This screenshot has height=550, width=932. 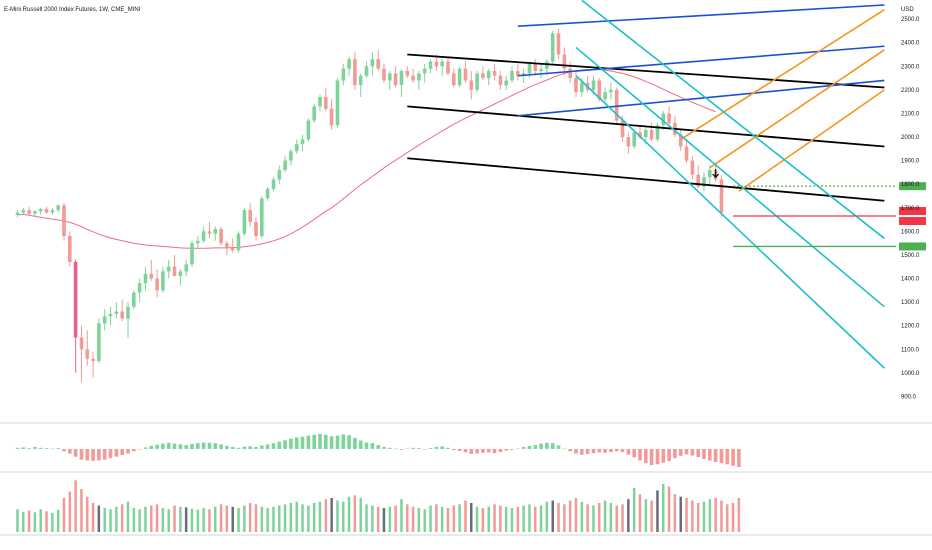 What do you see at coordinates (701, 98) in the screenshot?
I see `blue-channel-line` at bounding box center [701, 98].